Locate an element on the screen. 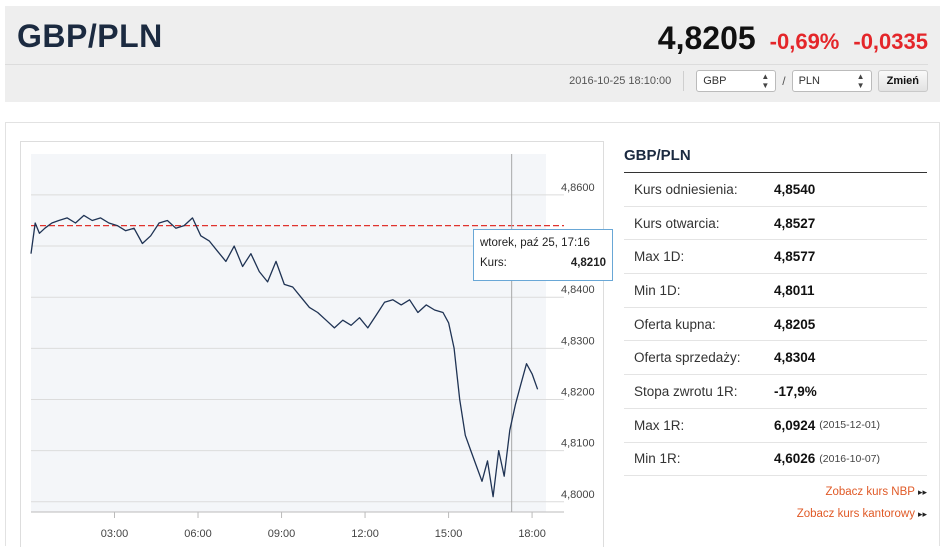  quote-currency-select: PLN ▲ ▼ is located at coordinates (831, 81).